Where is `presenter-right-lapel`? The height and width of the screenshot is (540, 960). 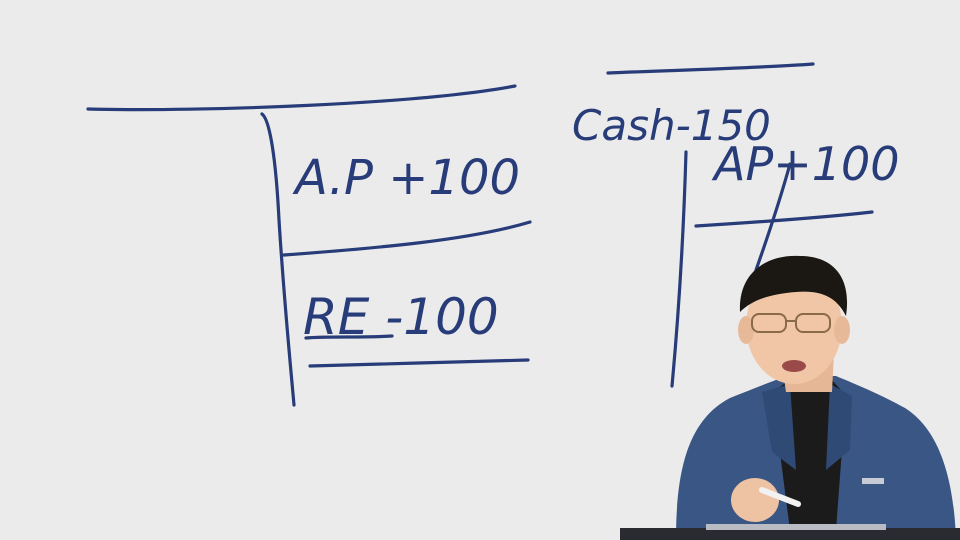
presenter-right-lapel is located at coordinates (839, 427).